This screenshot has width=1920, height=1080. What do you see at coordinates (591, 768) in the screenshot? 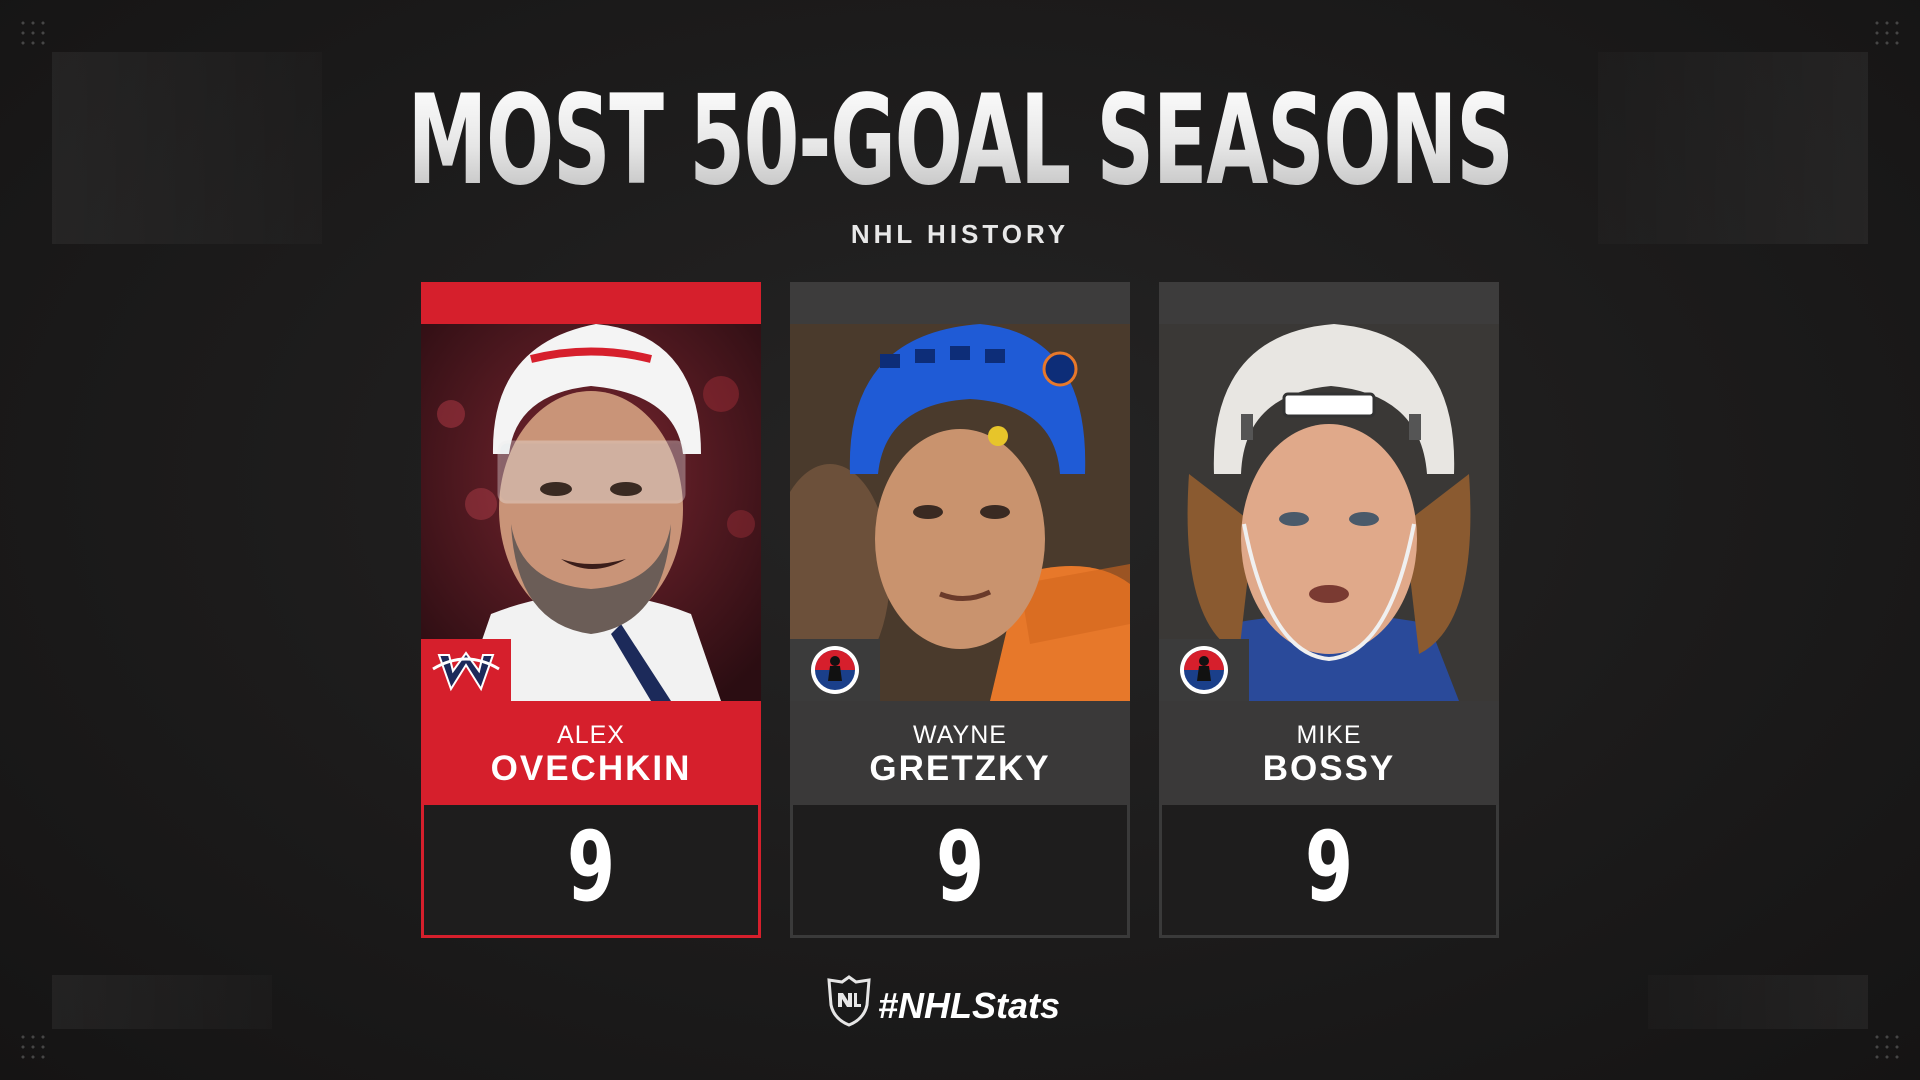
I see `player-last-name: OVECHKIN` at bounding box center [591, 768].